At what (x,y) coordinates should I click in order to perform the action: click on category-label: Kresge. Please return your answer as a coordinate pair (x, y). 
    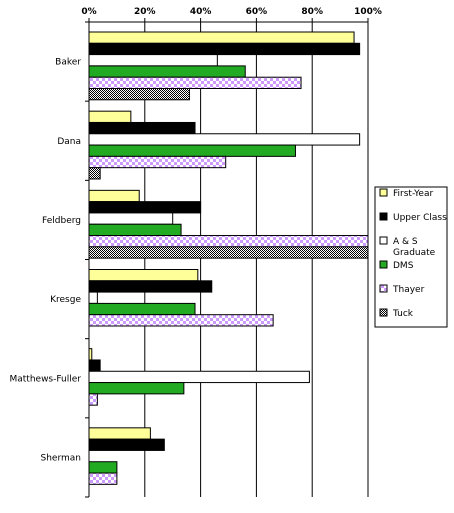
    Looking at the image, I should click on (65, 300).